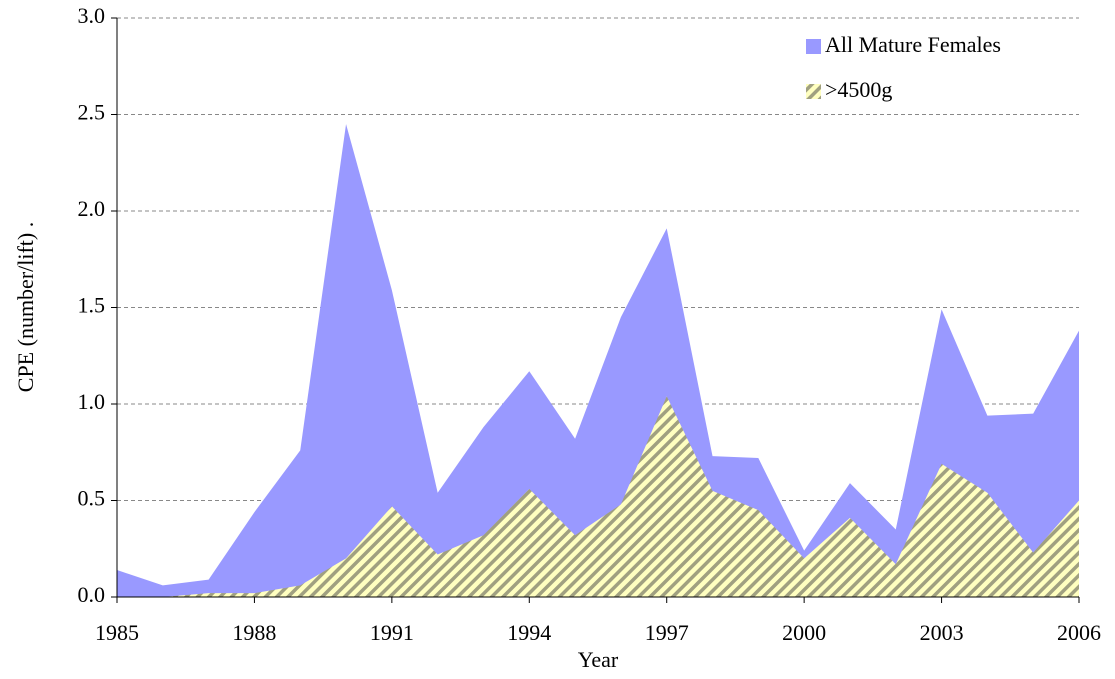  What do you see at coordinates (392, 632) in the screenshot?
I see `x-tick-label: 1991` at bounding box center [392, 632].